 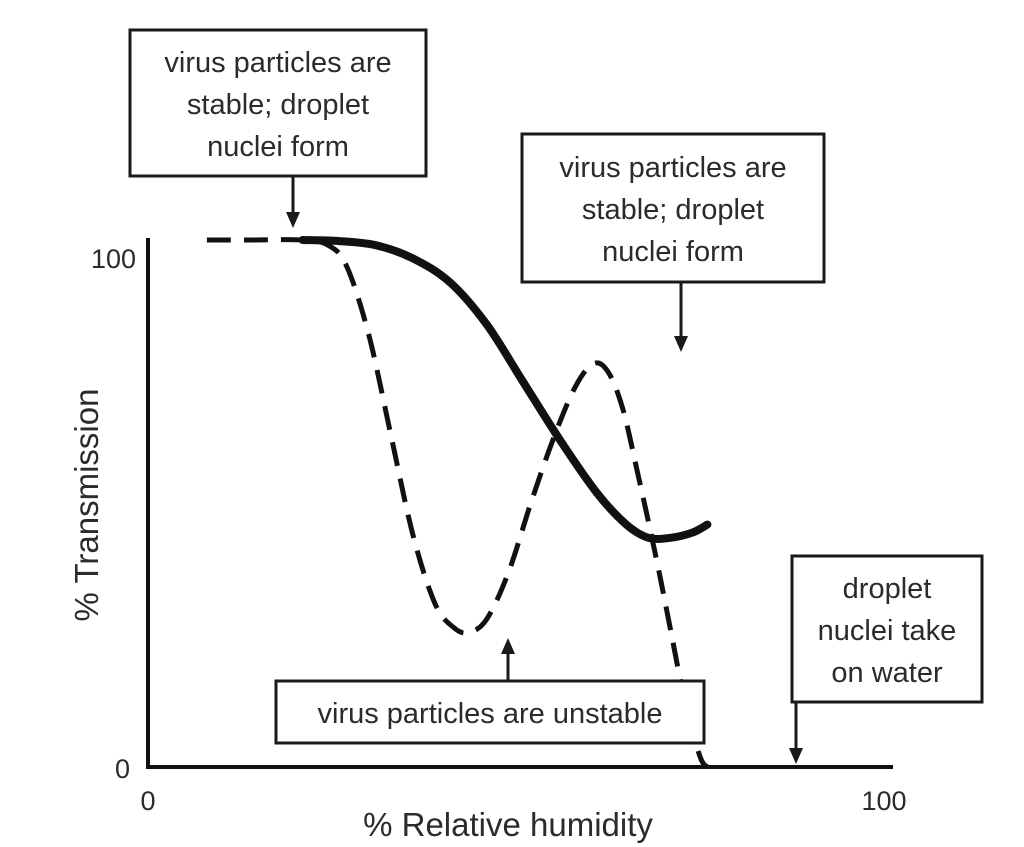 I want to click on annotation-take-on-water: droplet nuclei take on water, so click(x=886, y=659).